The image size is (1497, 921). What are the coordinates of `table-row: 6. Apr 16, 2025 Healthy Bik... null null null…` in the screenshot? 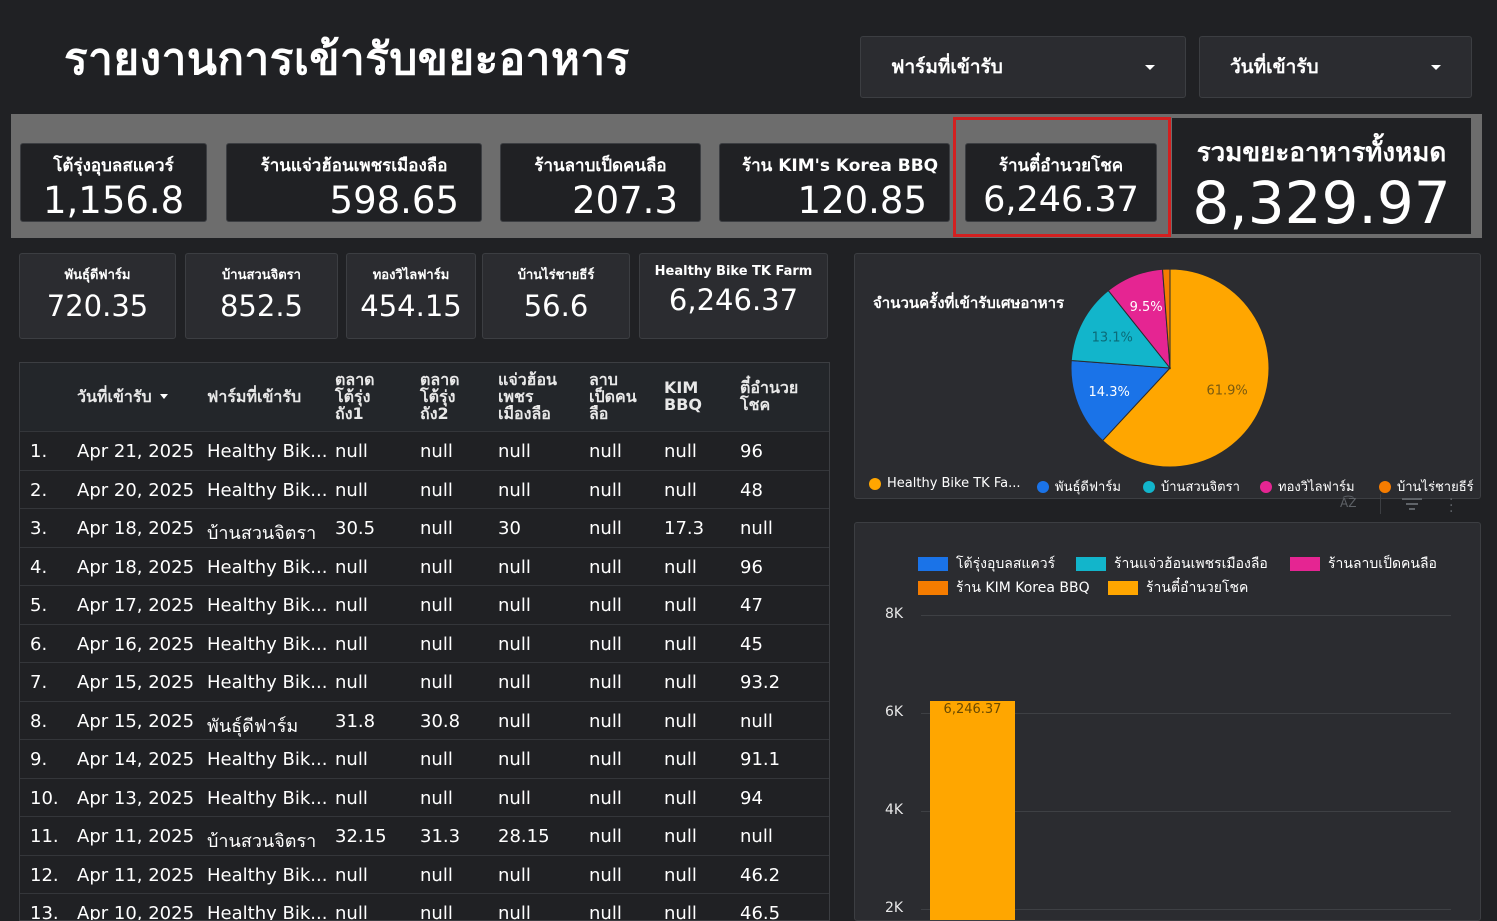 It's located at (424, 643).